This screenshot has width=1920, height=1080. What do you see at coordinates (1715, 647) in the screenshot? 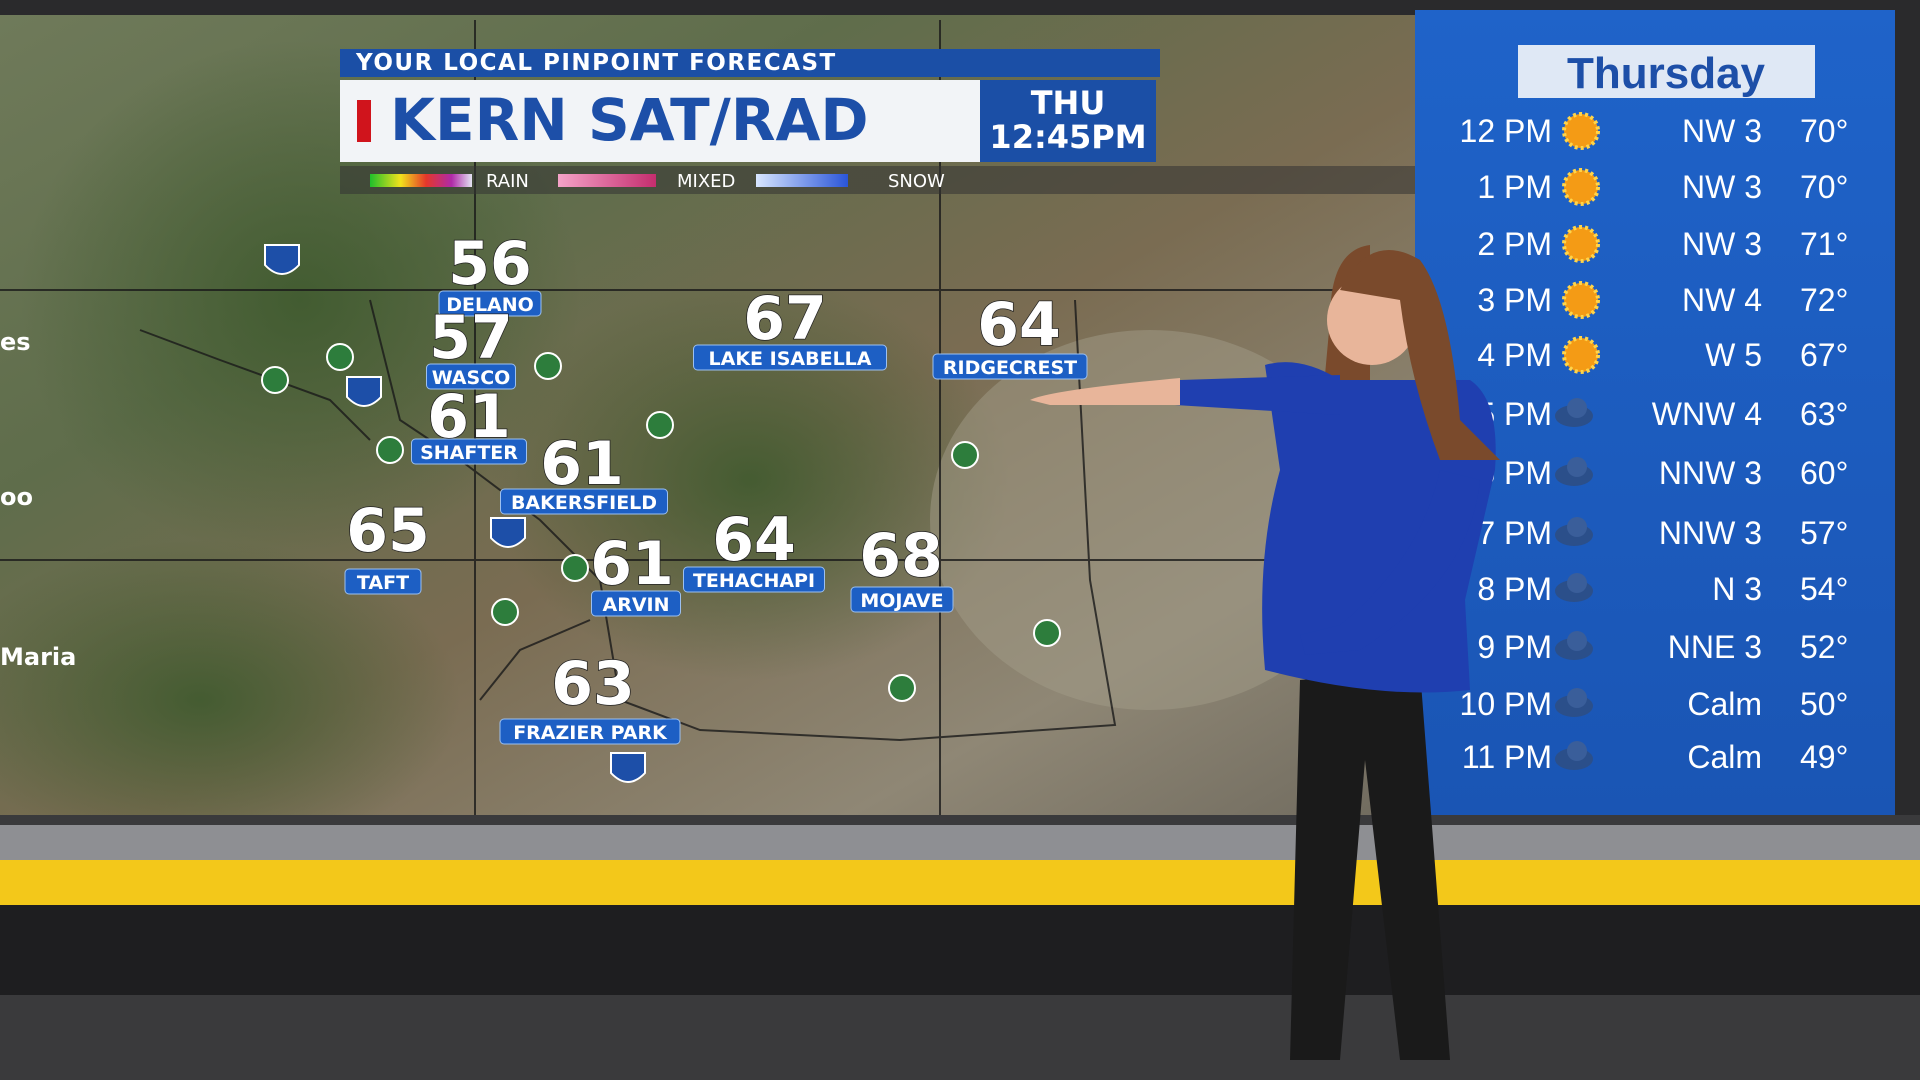
I see `wind: NNE 3` at bounding box center [1715, 647].